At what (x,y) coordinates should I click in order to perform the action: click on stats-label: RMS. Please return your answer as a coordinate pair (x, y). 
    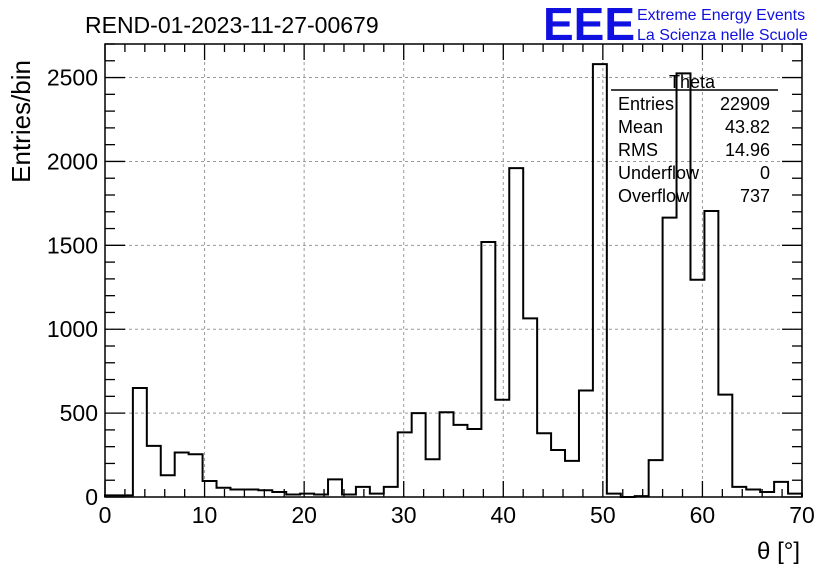
    Looking at the image, I should click on (638, 150).